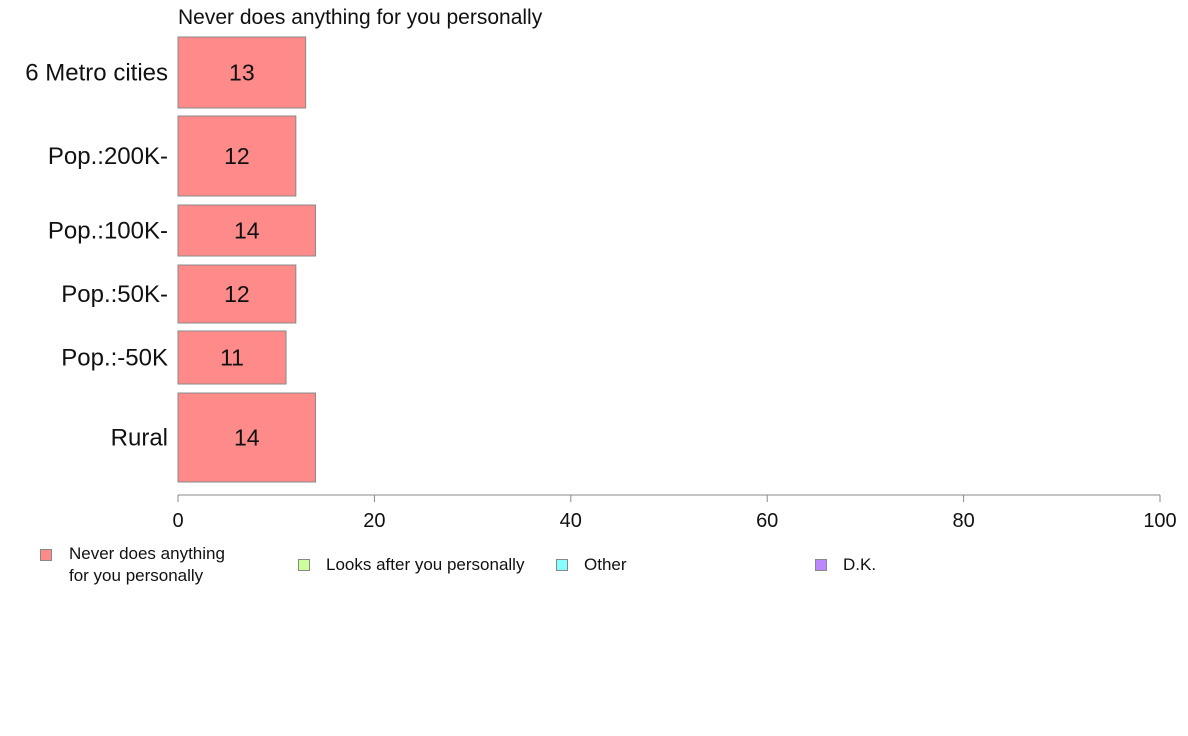  Describe the element at coordinates (114, 294) in the screenshot. I see `category-label: Pop.:50K-` at that location.